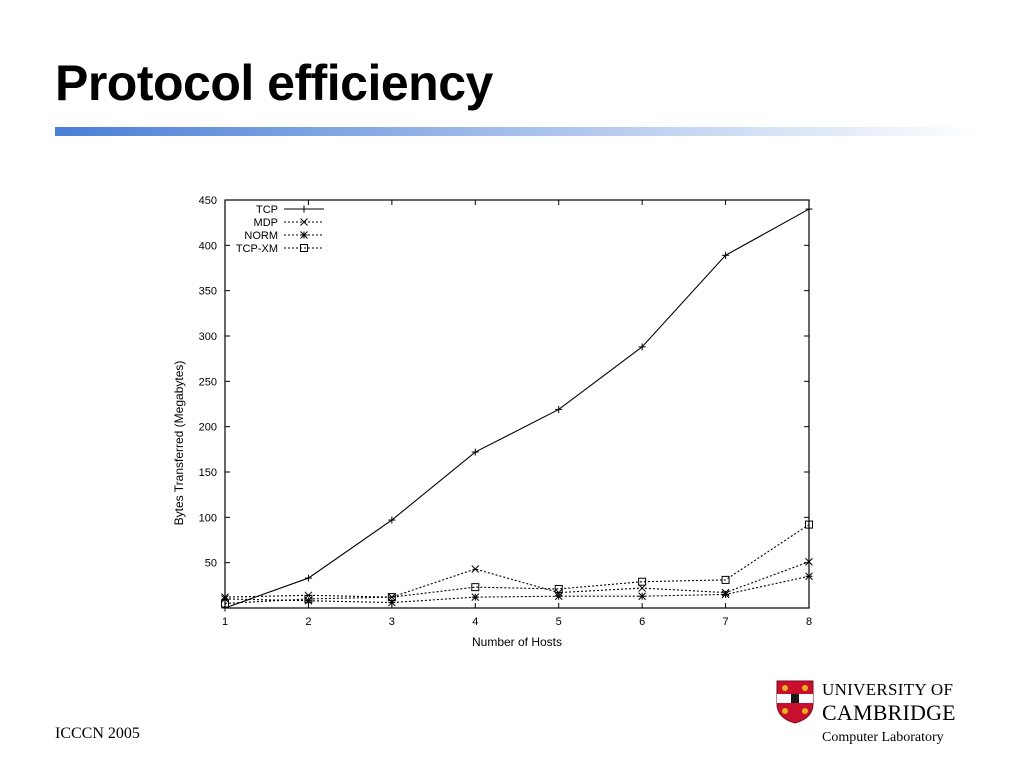  Describe the element at coordinates (392, 622) in the screenshot. I see `x-tick-label: 3` at that location.